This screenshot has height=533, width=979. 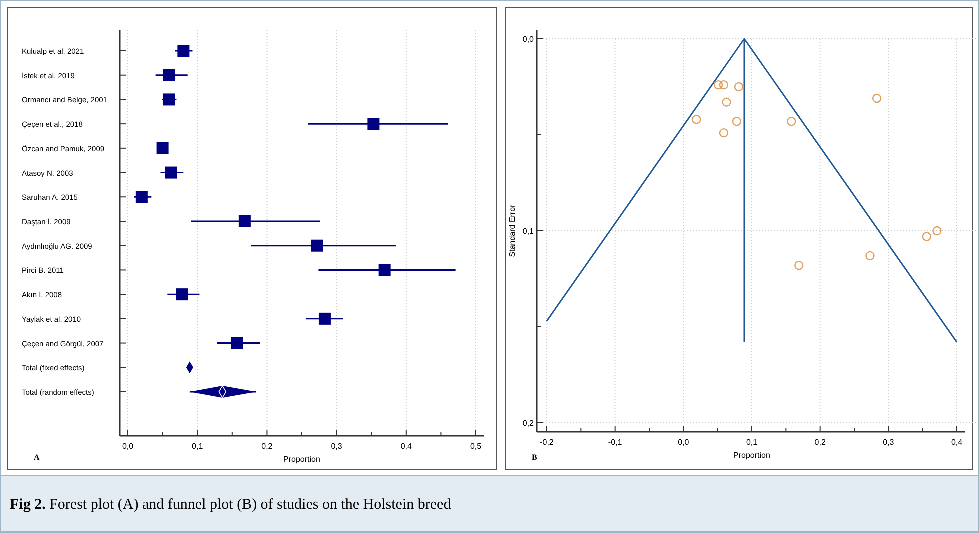 What do you see at coordinates (528, 231) in the screenshot?
I see `y-tick-label: 0,1` at bounding box center [528, 231].